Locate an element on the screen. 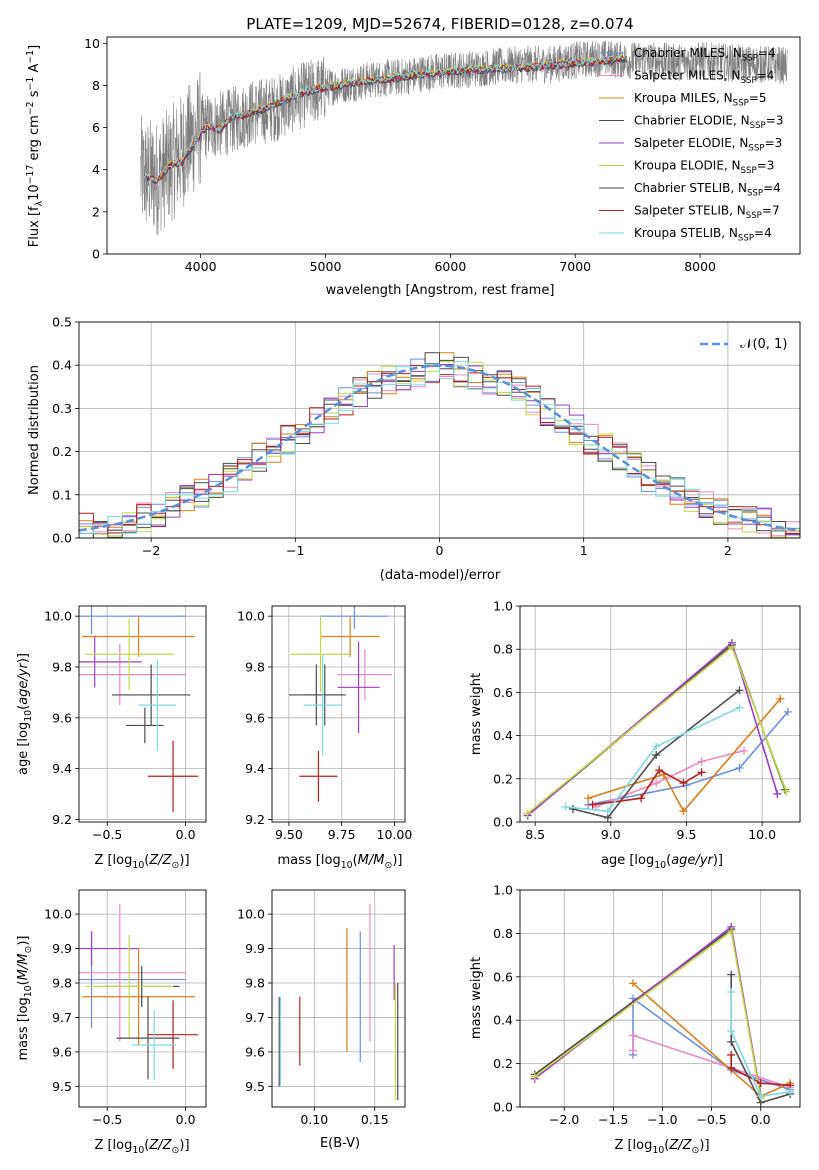  legend-entry: Kroupa ELODIE, NSSP=3 is located at coordinates (704, 168).